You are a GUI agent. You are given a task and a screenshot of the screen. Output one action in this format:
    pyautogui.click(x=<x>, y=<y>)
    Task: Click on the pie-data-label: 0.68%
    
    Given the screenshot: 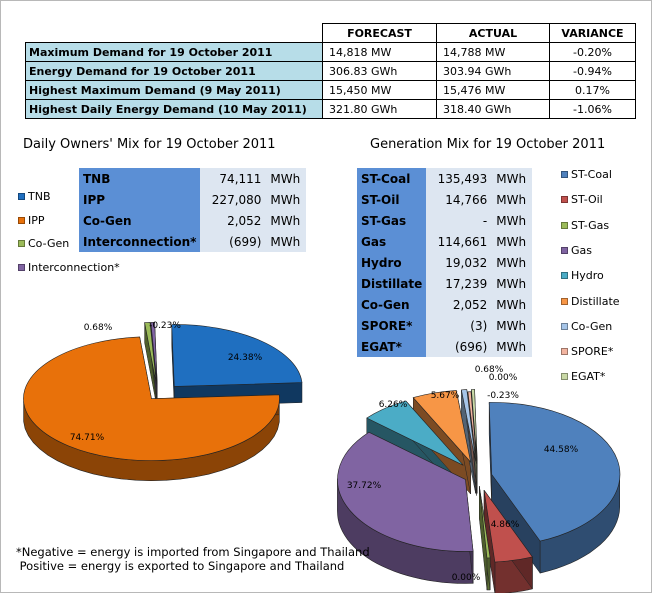 What is the action you would take?
    pyautogui.click(x=489, y=370)
    